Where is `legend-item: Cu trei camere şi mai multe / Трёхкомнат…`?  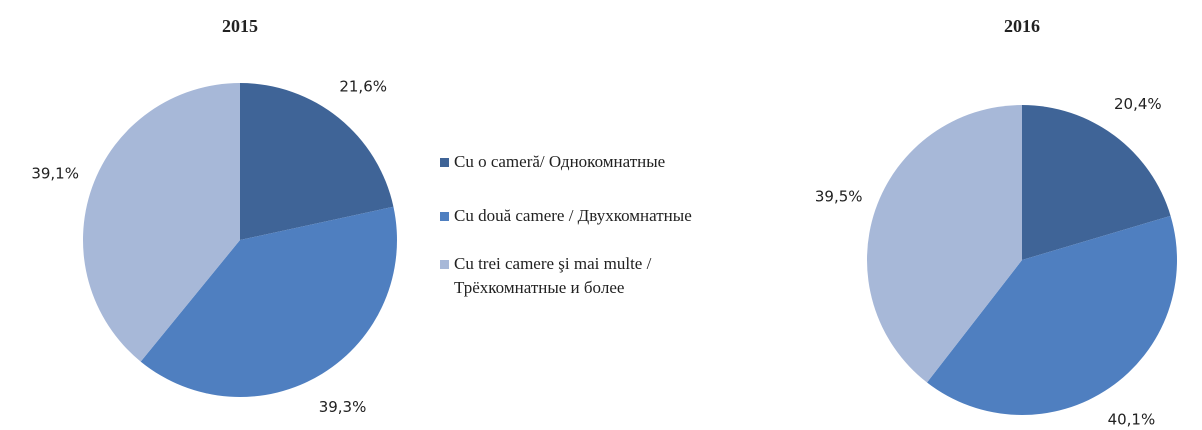
legend-item: Cu trei camere şi mai multe / Трёхкомнат… is located at coordinates (597, 276).